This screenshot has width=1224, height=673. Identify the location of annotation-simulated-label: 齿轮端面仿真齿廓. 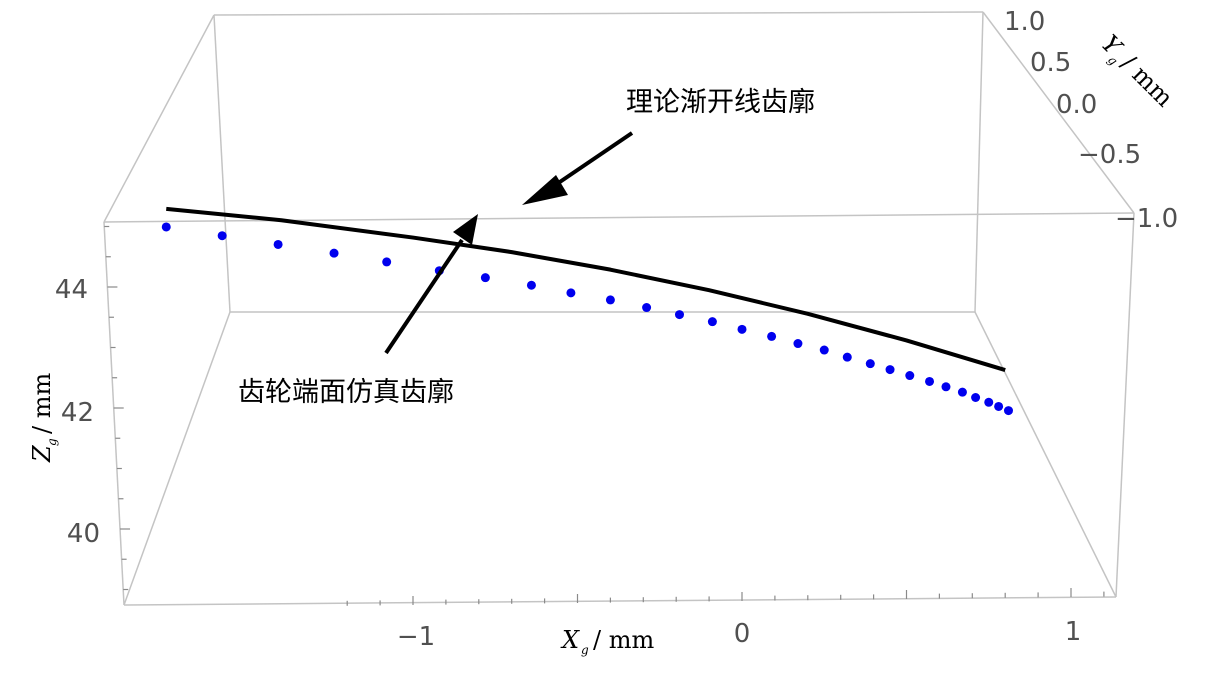
(346, 392).